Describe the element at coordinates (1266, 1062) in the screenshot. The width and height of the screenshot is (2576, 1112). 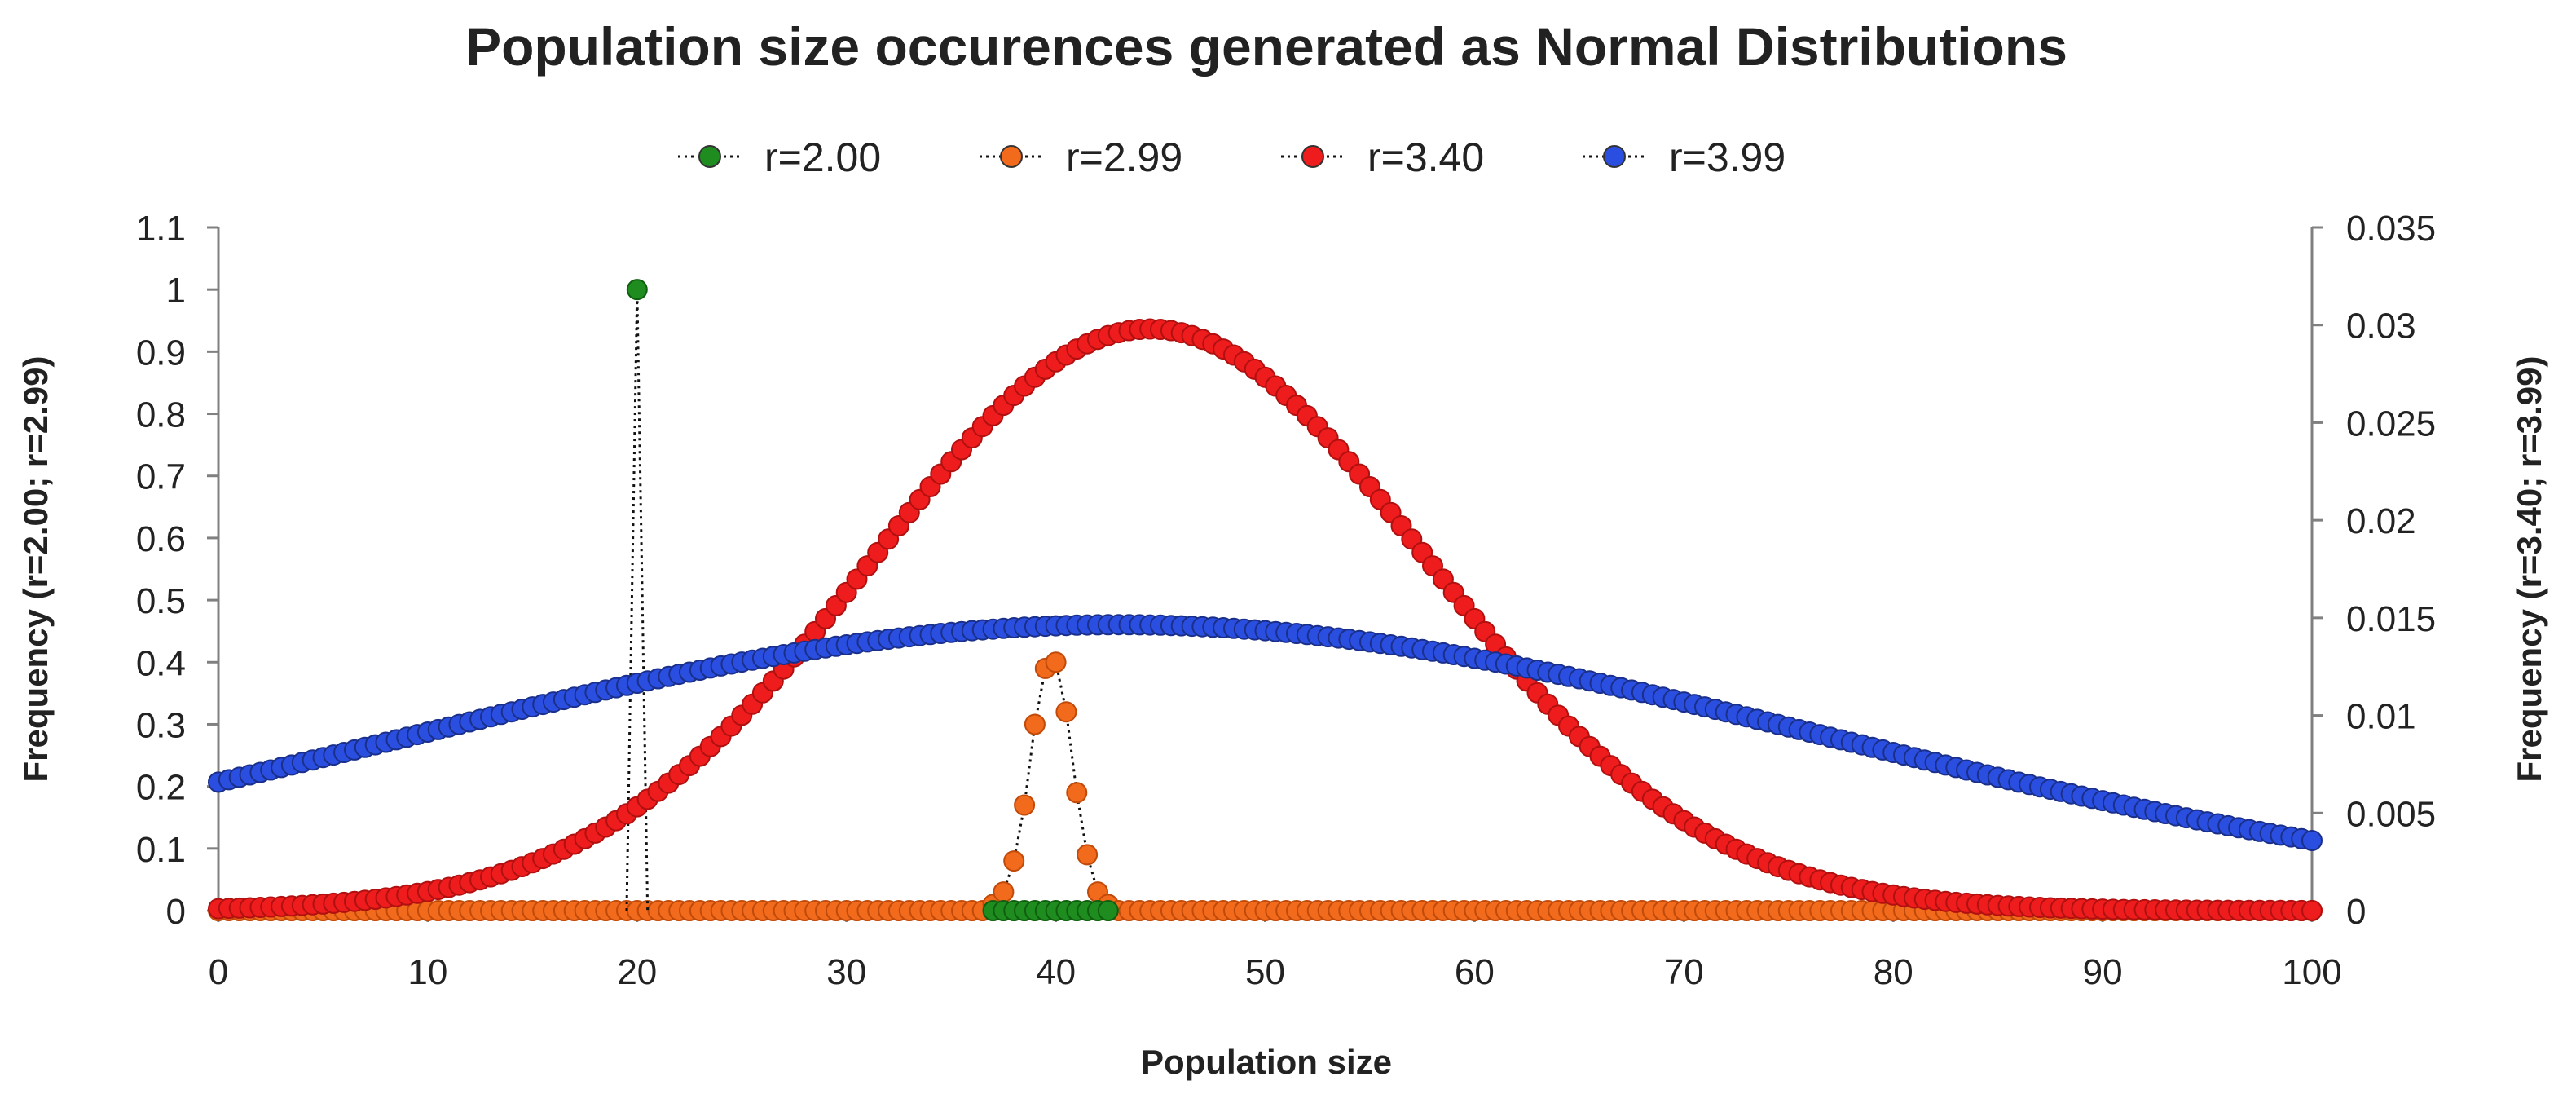
I see `x-axis-title: Population size` at that location.